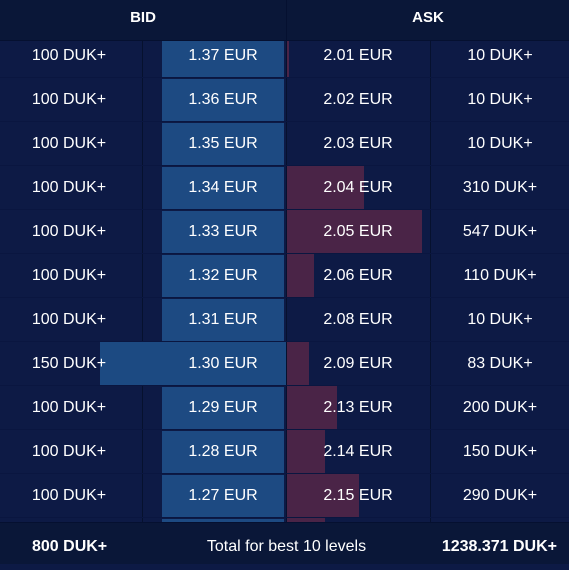 Image resolution: width=569 pixels, height=570 pixels. I want to click on ask-quantity: 200 DUK+, so click(500, 407).